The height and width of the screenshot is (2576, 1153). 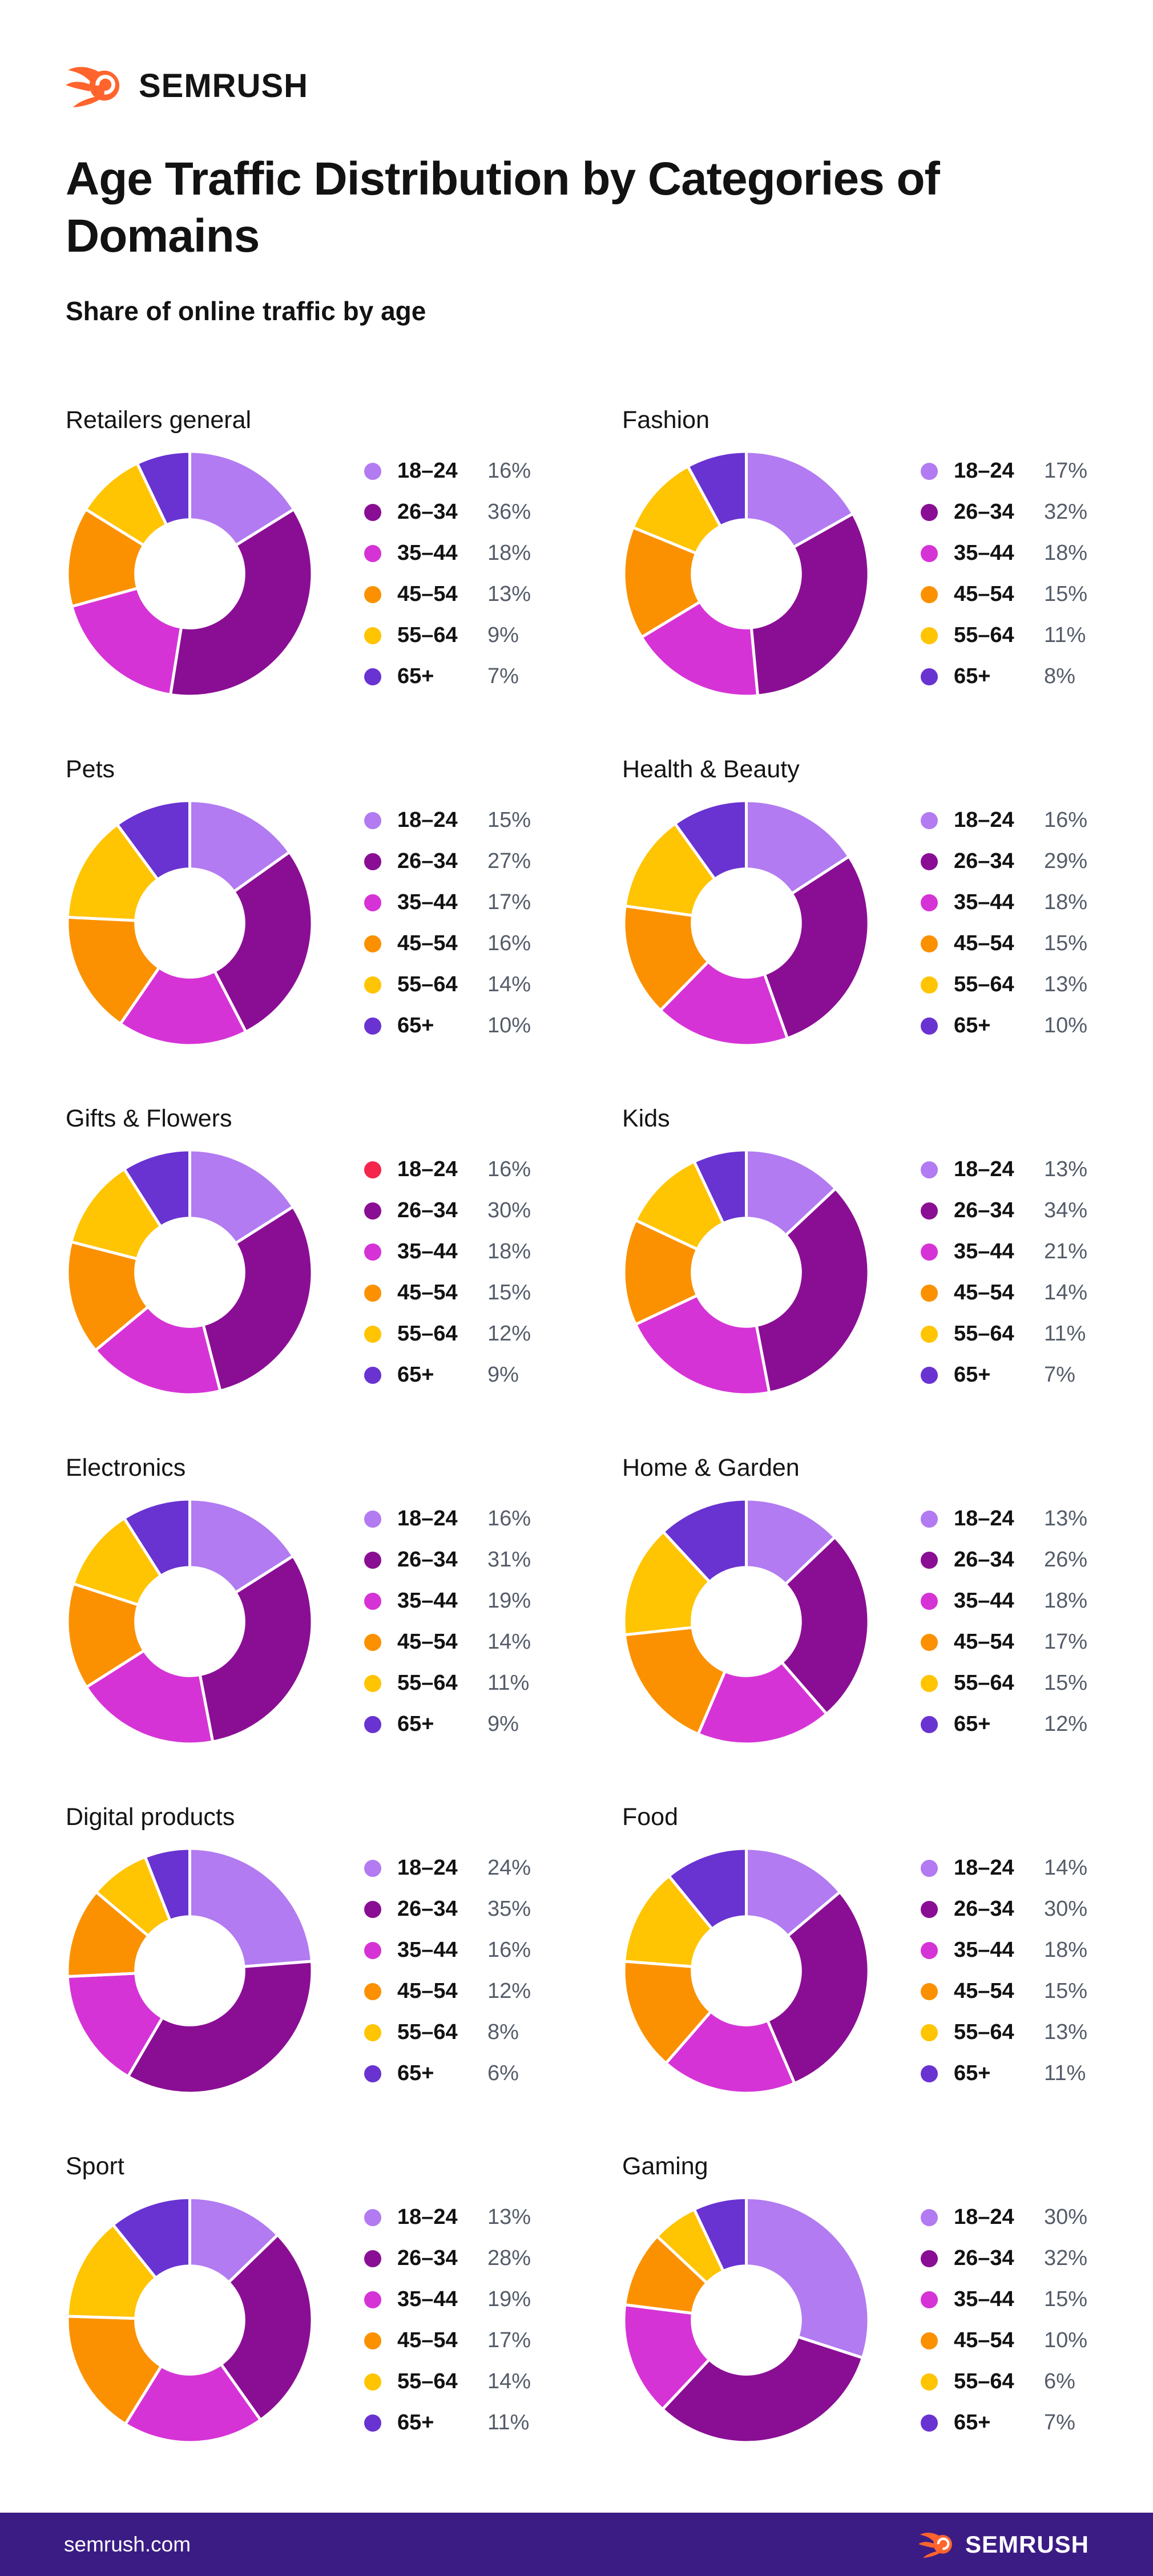 What do you see at coordinates (159, 420) in the screenshot?
I see `chart-title: Retailers general` at bounding box center [159, 420].